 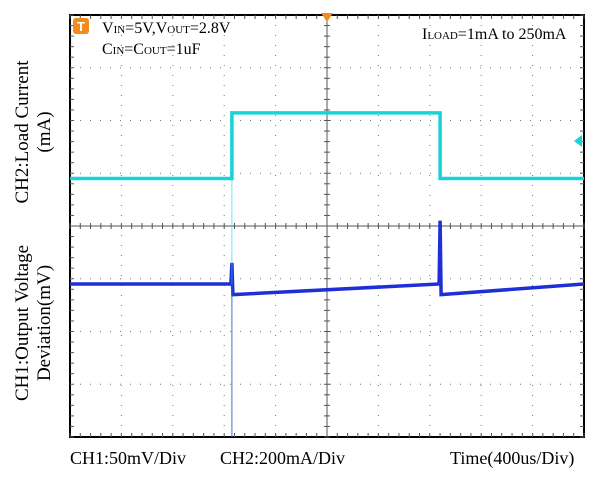 What do you see at coordinates (108, 28) in the screenshot?
I see `vin-label: V` at bounding box center [108, 28].